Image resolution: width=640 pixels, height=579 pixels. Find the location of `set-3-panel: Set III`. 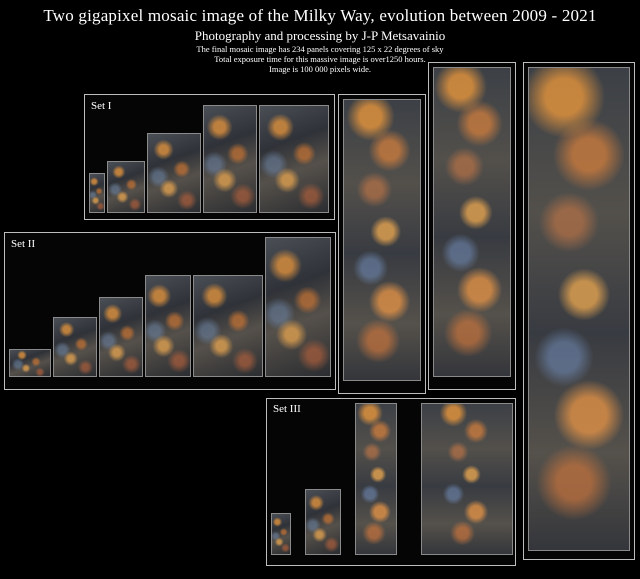

set-3-panel: Set III is located at coordinates (391, 482).